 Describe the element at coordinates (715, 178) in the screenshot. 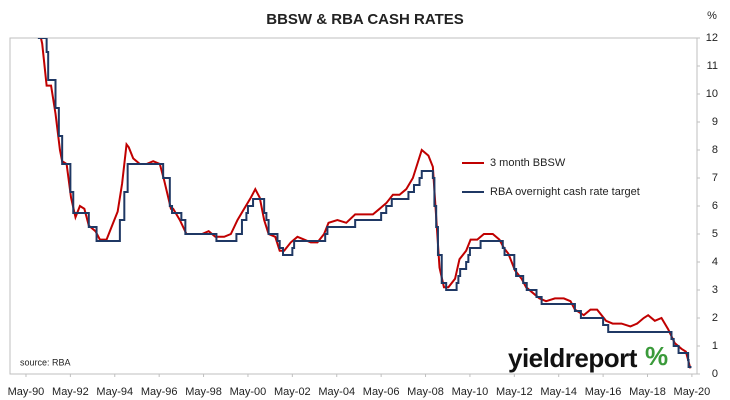

I see `y-tick-label: 7` at that location.